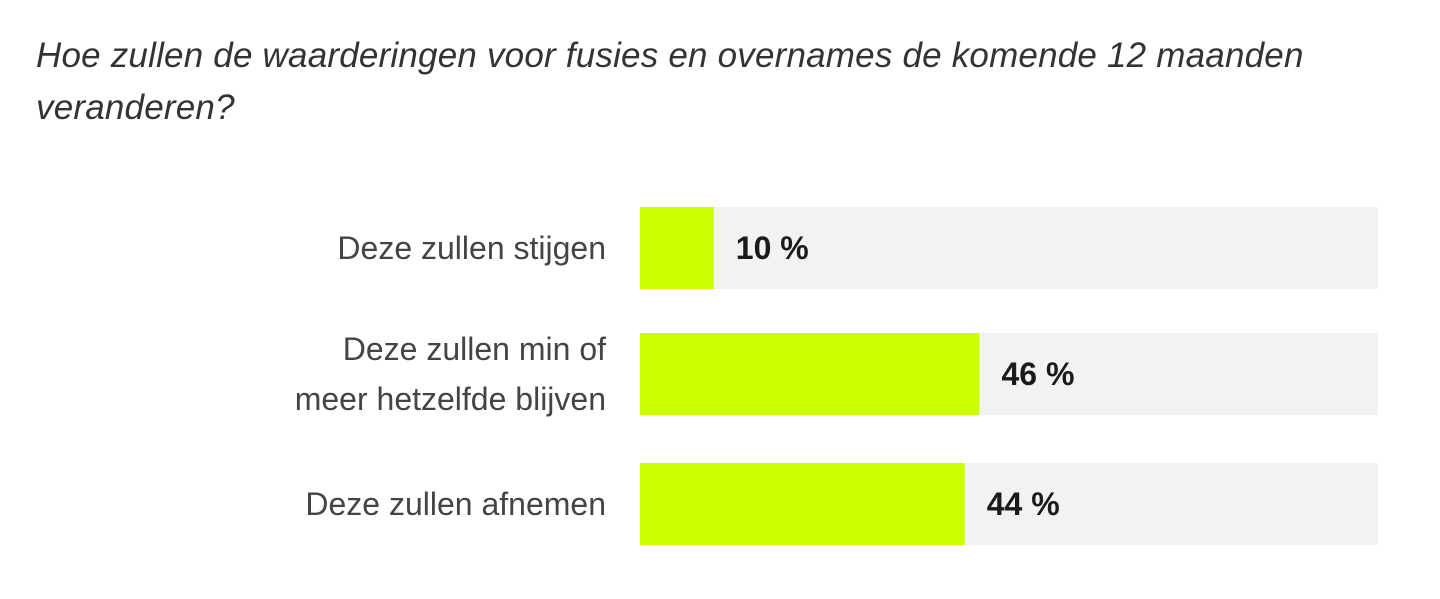 This screenshot has height=599, width=1440. Describe the element at coordinates (1009, 248) in the screenshot. I see `bar-track` at that location.